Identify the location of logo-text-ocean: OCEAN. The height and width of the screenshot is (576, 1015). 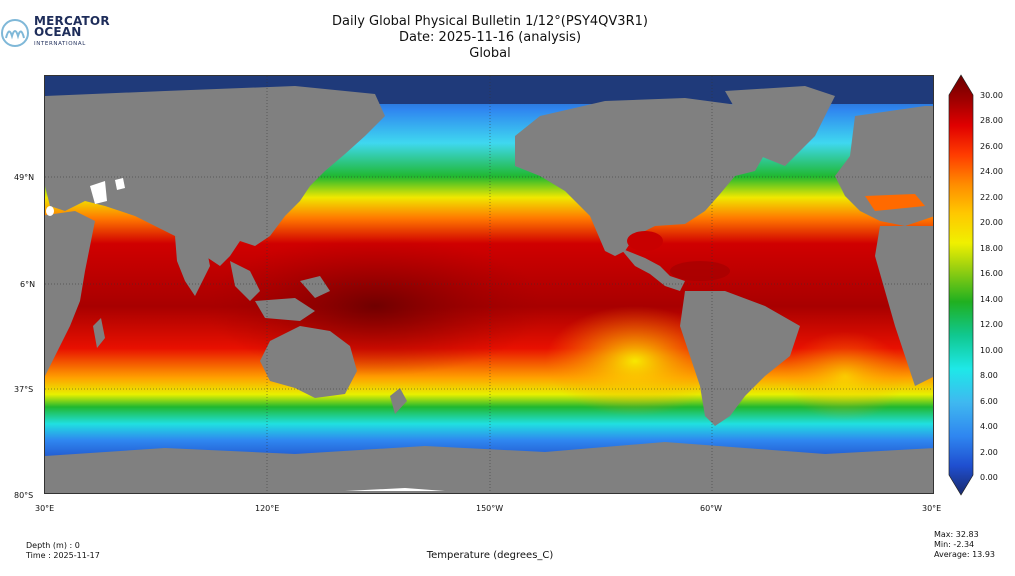
(58, 32).